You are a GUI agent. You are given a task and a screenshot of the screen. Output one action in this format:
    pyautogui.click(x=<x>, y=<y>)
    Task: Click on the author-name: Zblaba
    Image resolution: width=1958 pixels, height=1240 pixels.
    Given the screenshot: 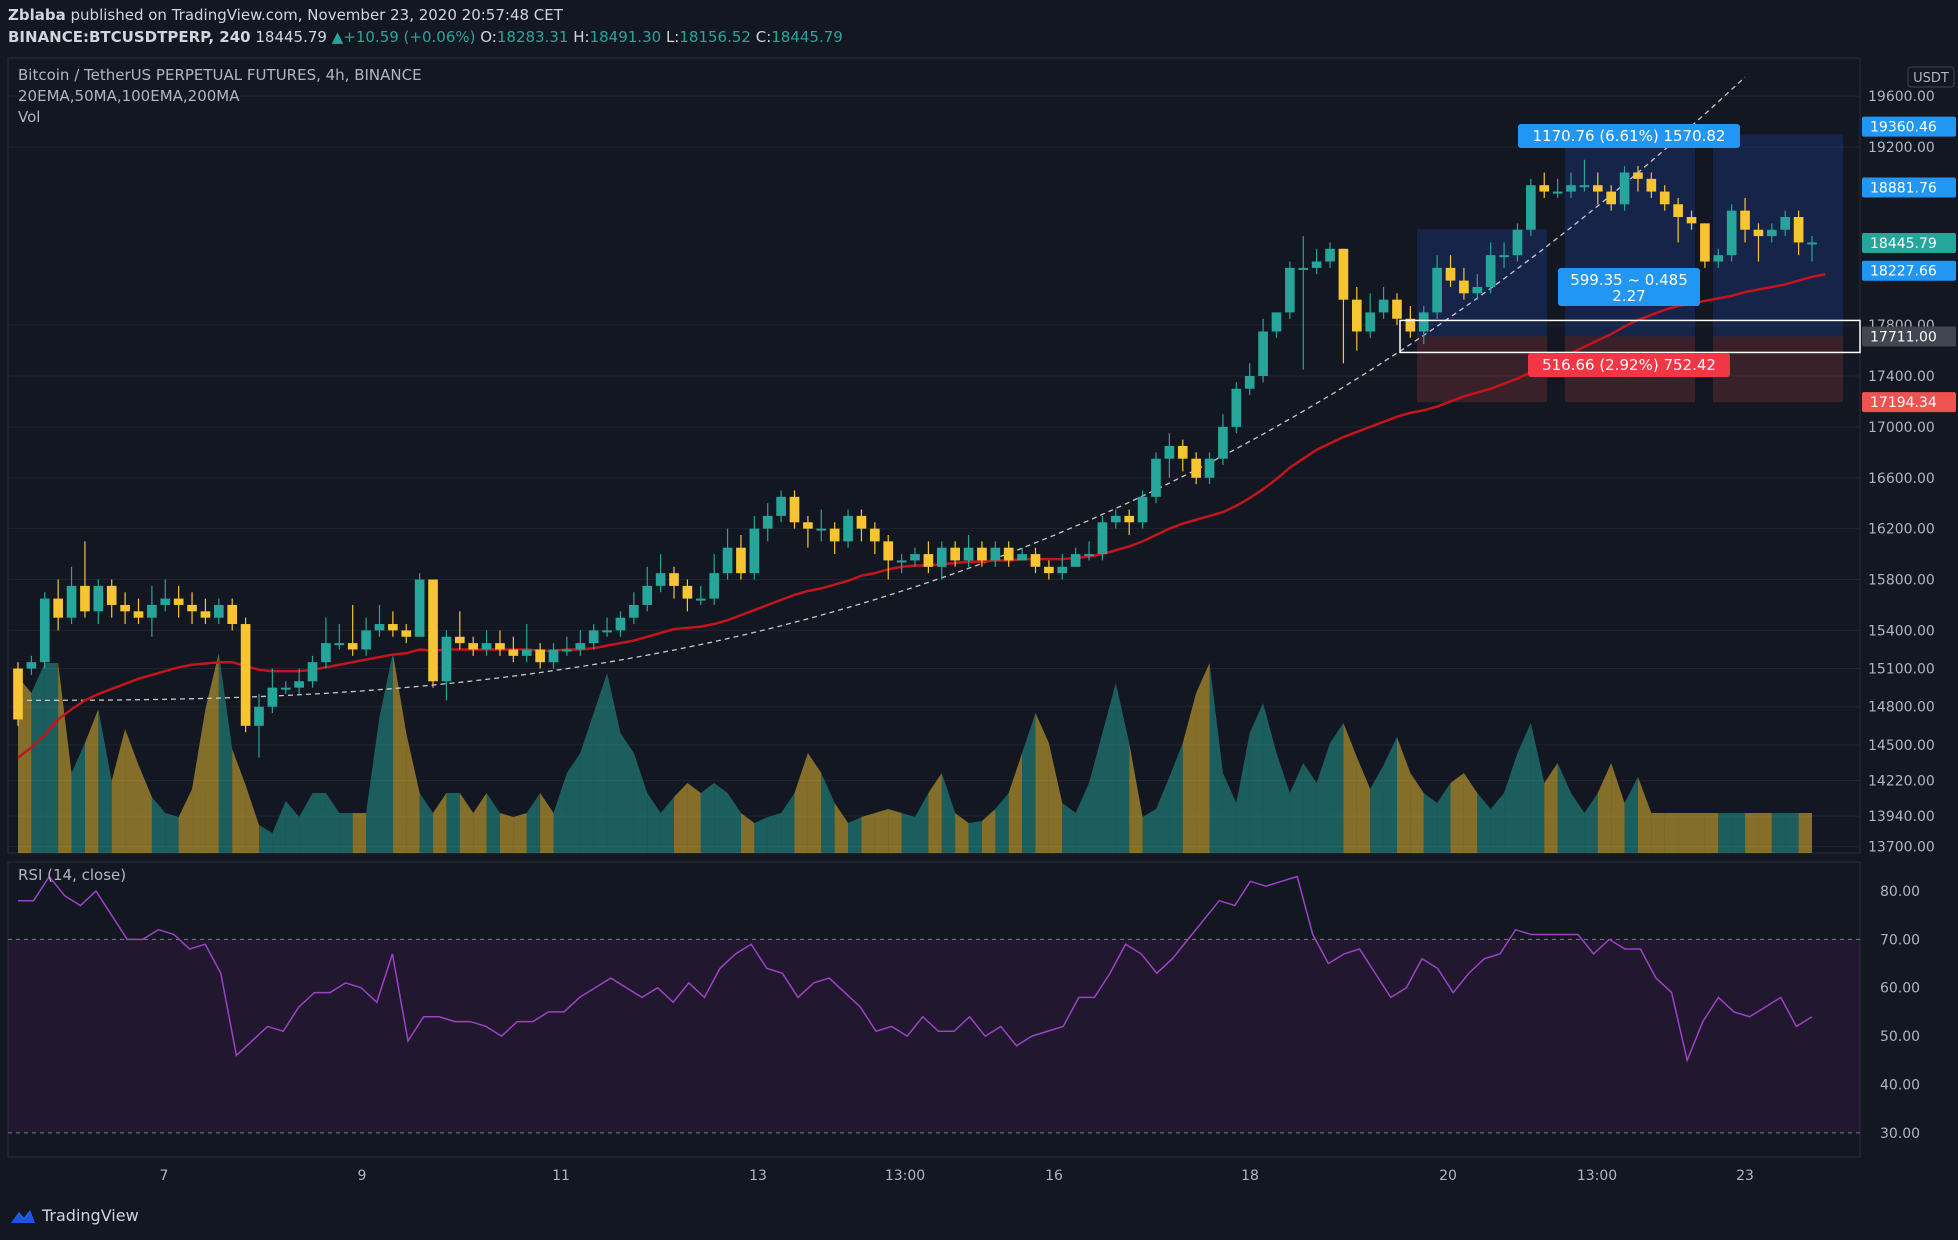 What is the action you would take?
    pyautogui.click(x=37, y=15)
    